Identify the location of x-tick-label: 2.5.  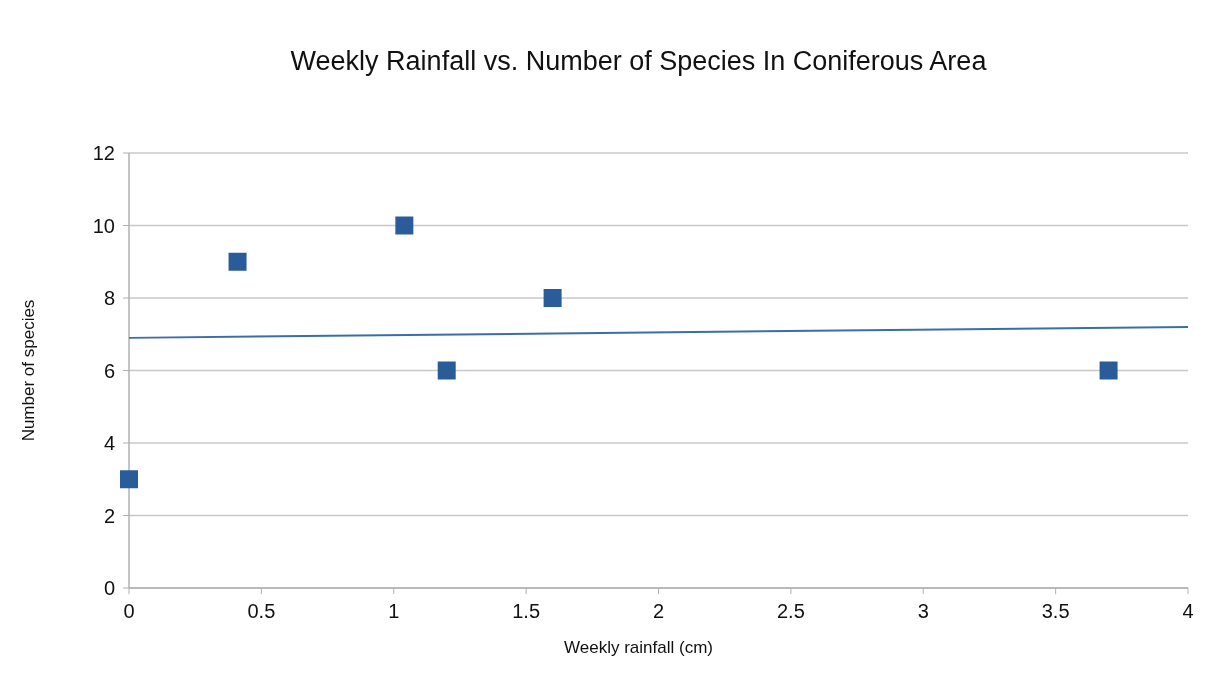
(790, 611).